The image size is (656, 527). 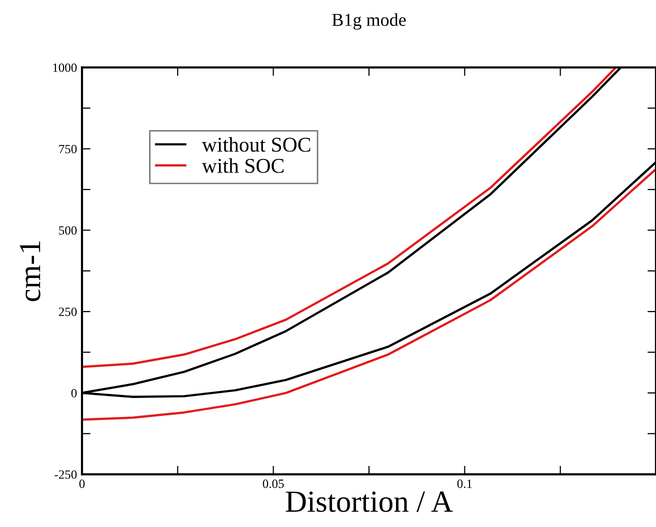 I want to click on y-tick-label: 500, so click(x=68, y=230).